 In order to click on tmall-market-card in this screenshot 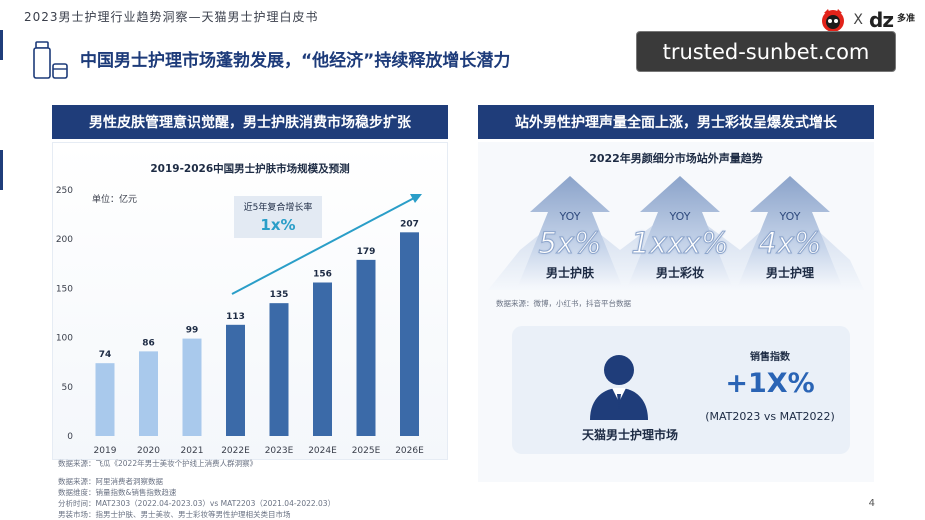, I will do `click(681, 390)`.